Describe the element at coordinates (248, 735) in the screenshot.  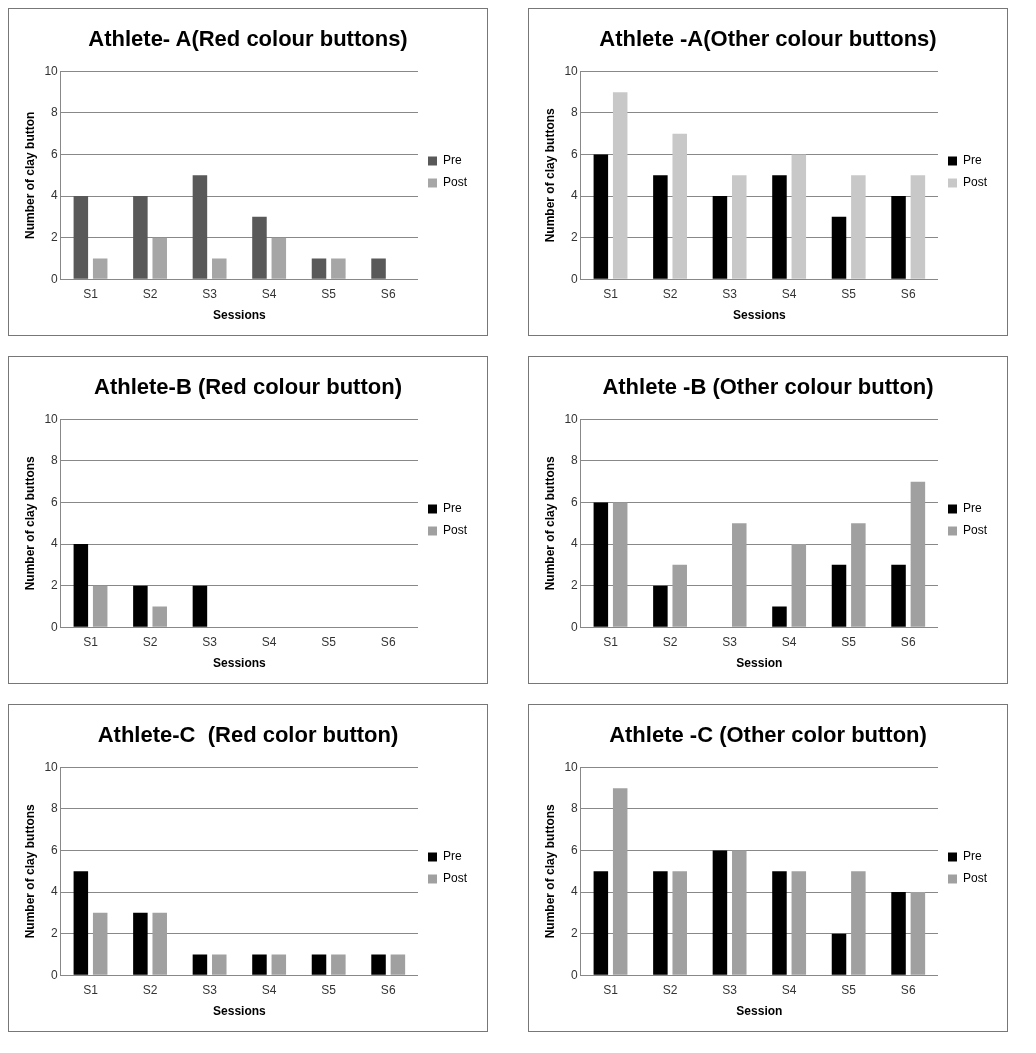
I see `chart-title: Athlete-C (Red color button)` at that location.